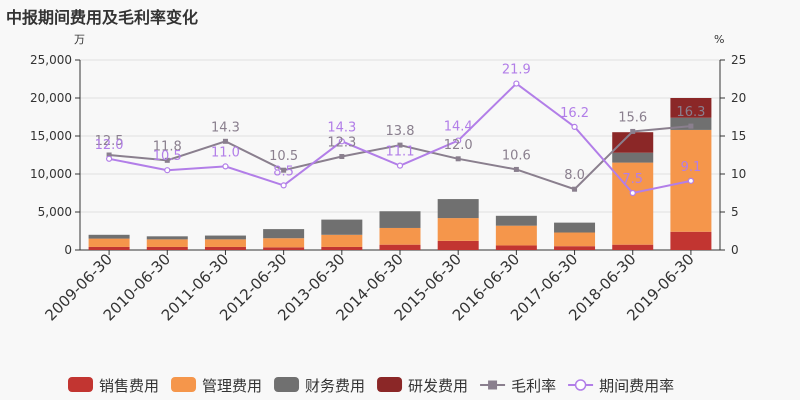 The width and height of the screenshot is (800, 400). Describe the element at coordinates (719, 39) in the screenshot. I see `right-axis-unit: %` at that location.